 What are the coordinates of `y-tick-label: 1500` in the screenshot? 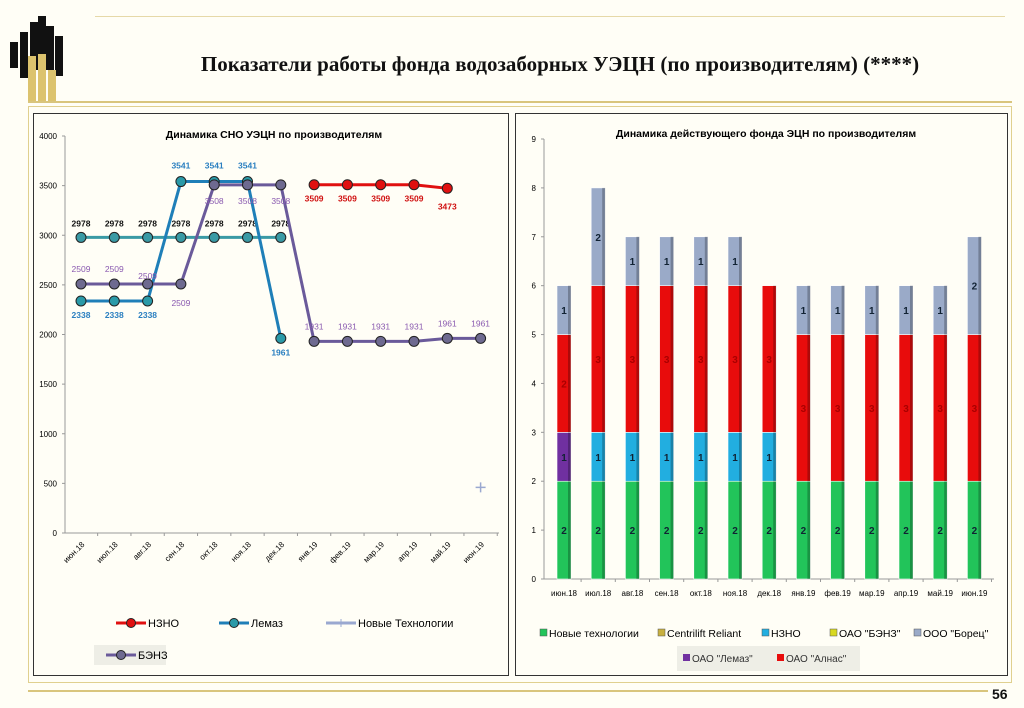 It's located at (48, 384).